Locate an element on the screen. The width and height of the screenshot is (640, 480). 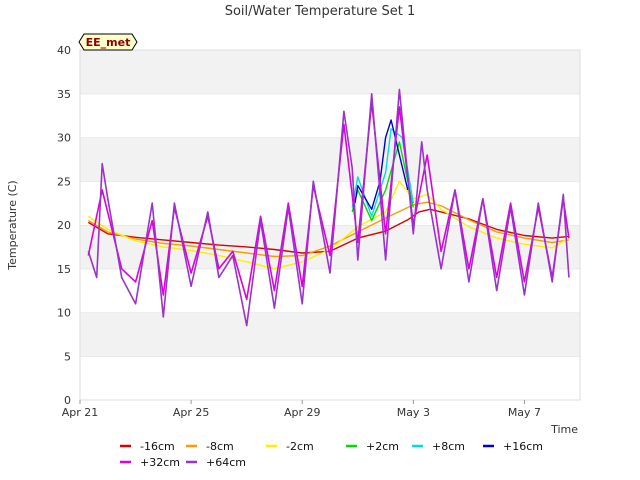
y-tick-label: 0 is located at coordinates (67, 400).